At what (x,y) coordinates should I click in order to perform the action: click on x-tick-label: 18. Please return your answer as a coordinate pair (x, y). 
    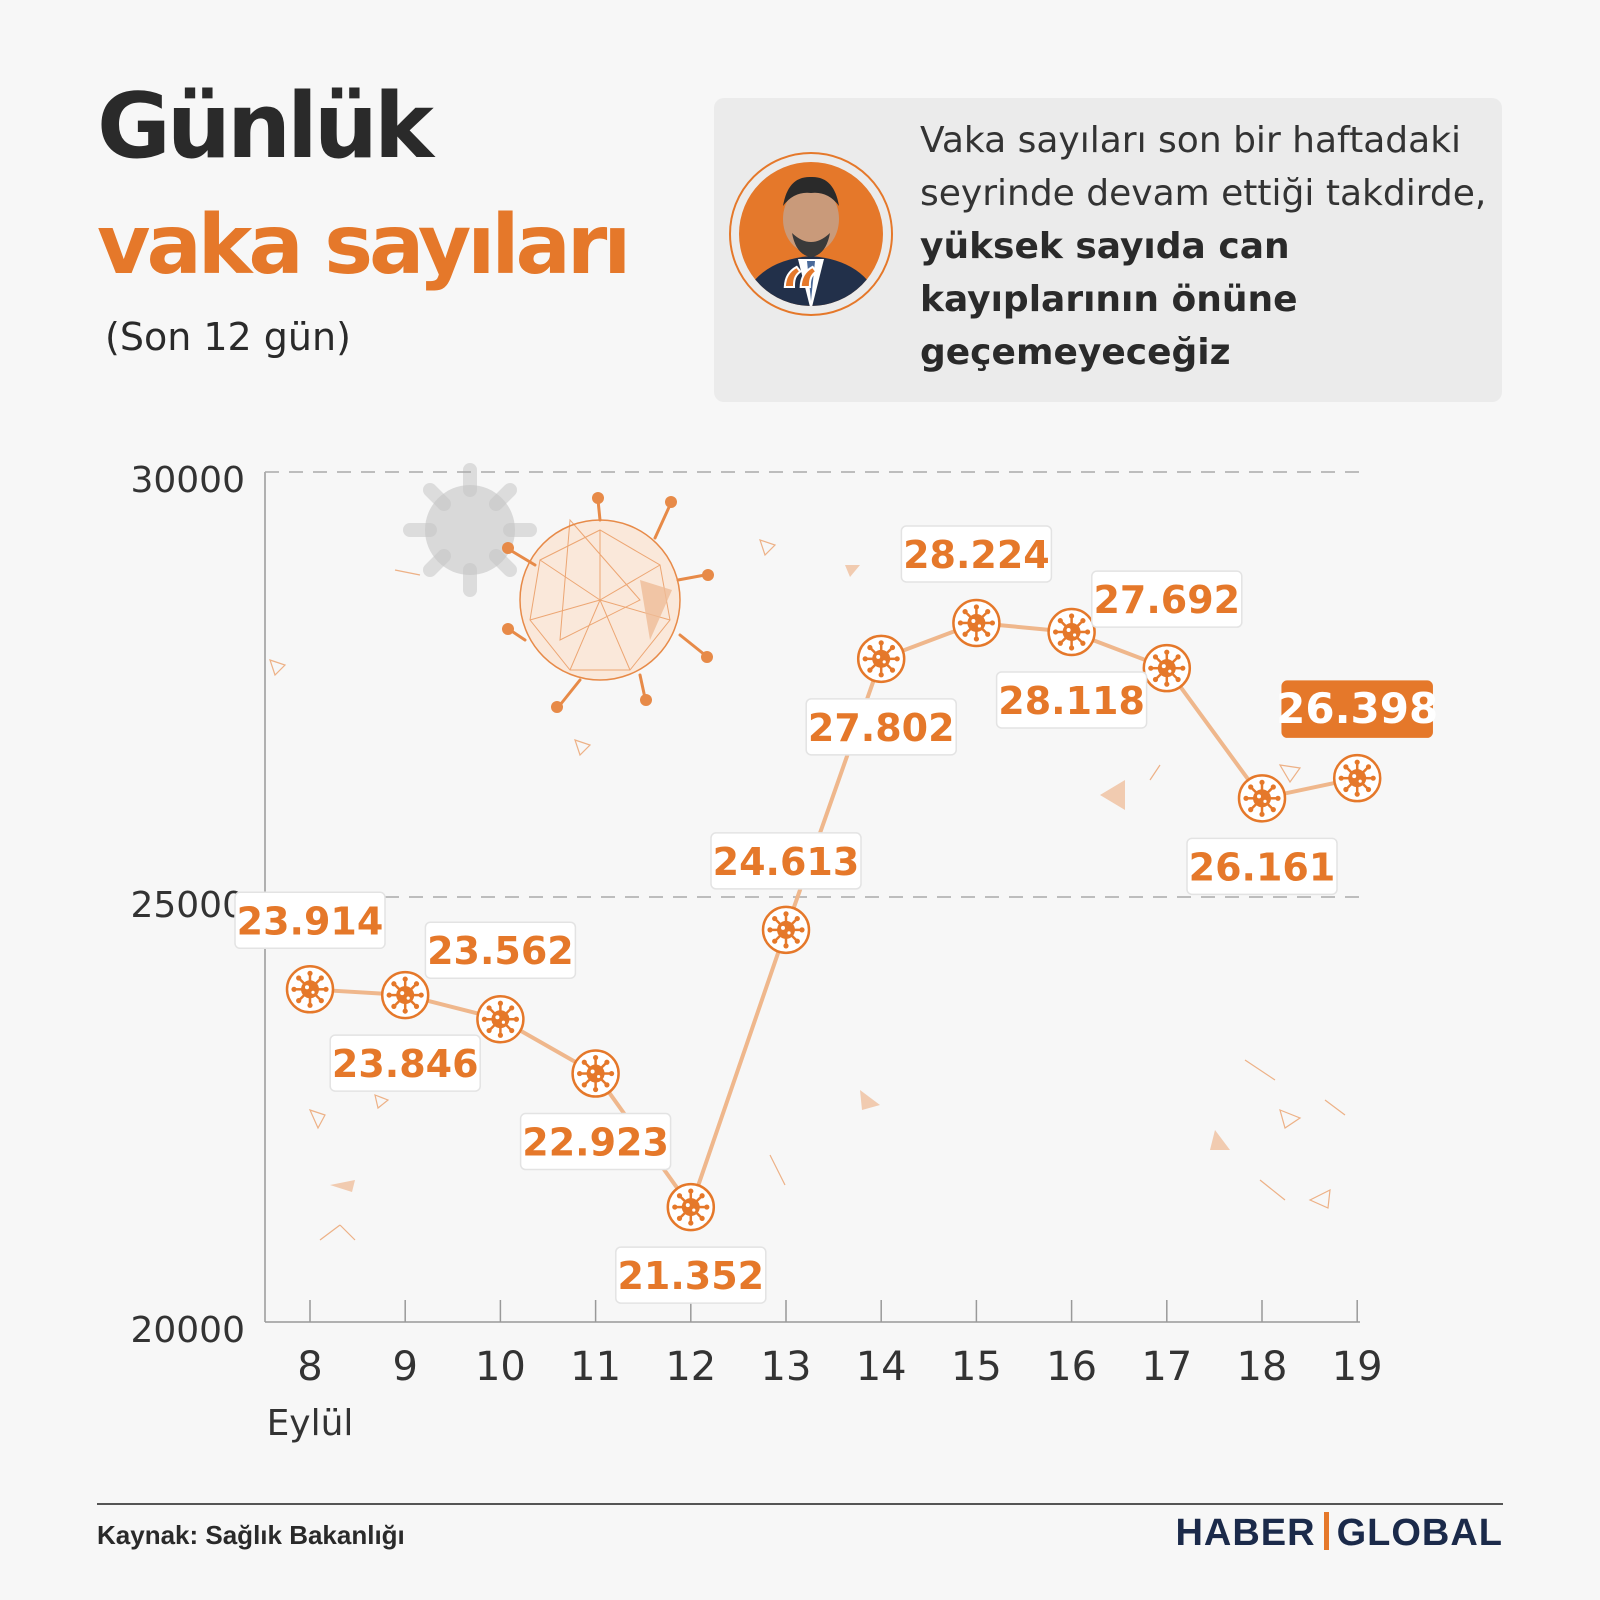
    Looking at the image, I should click on (1262, 1367).